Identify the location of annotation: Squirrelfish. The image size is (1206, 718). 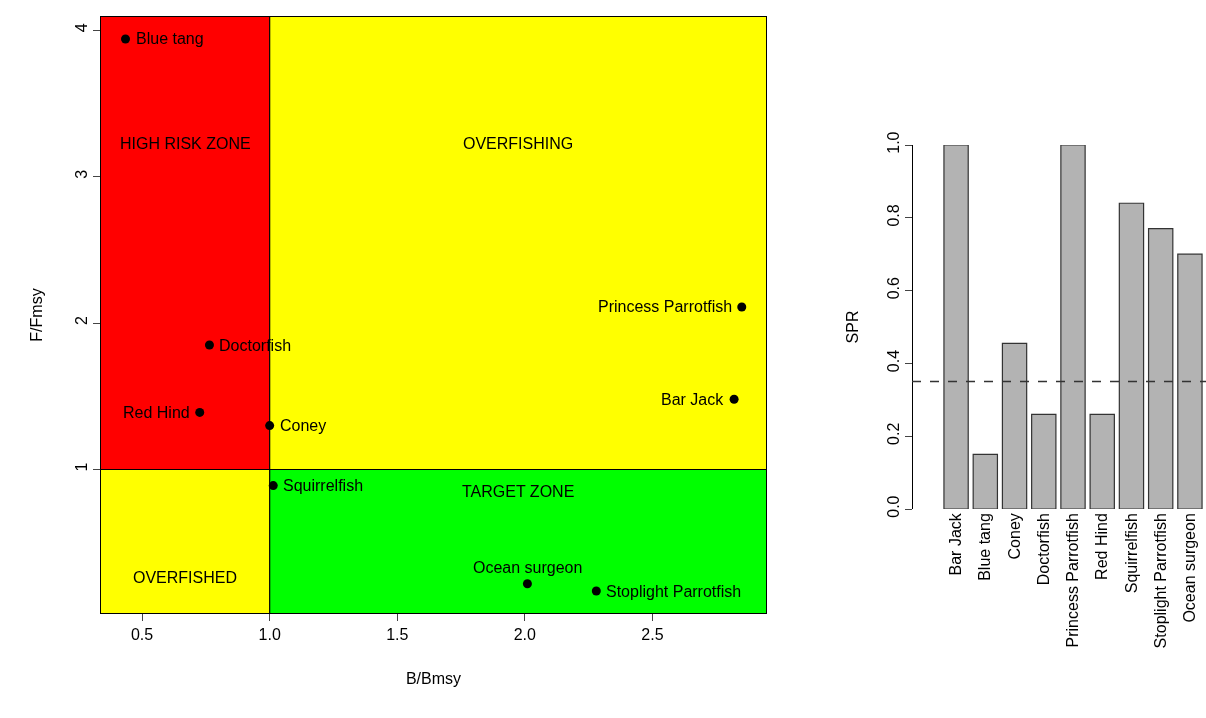
(323, 485).